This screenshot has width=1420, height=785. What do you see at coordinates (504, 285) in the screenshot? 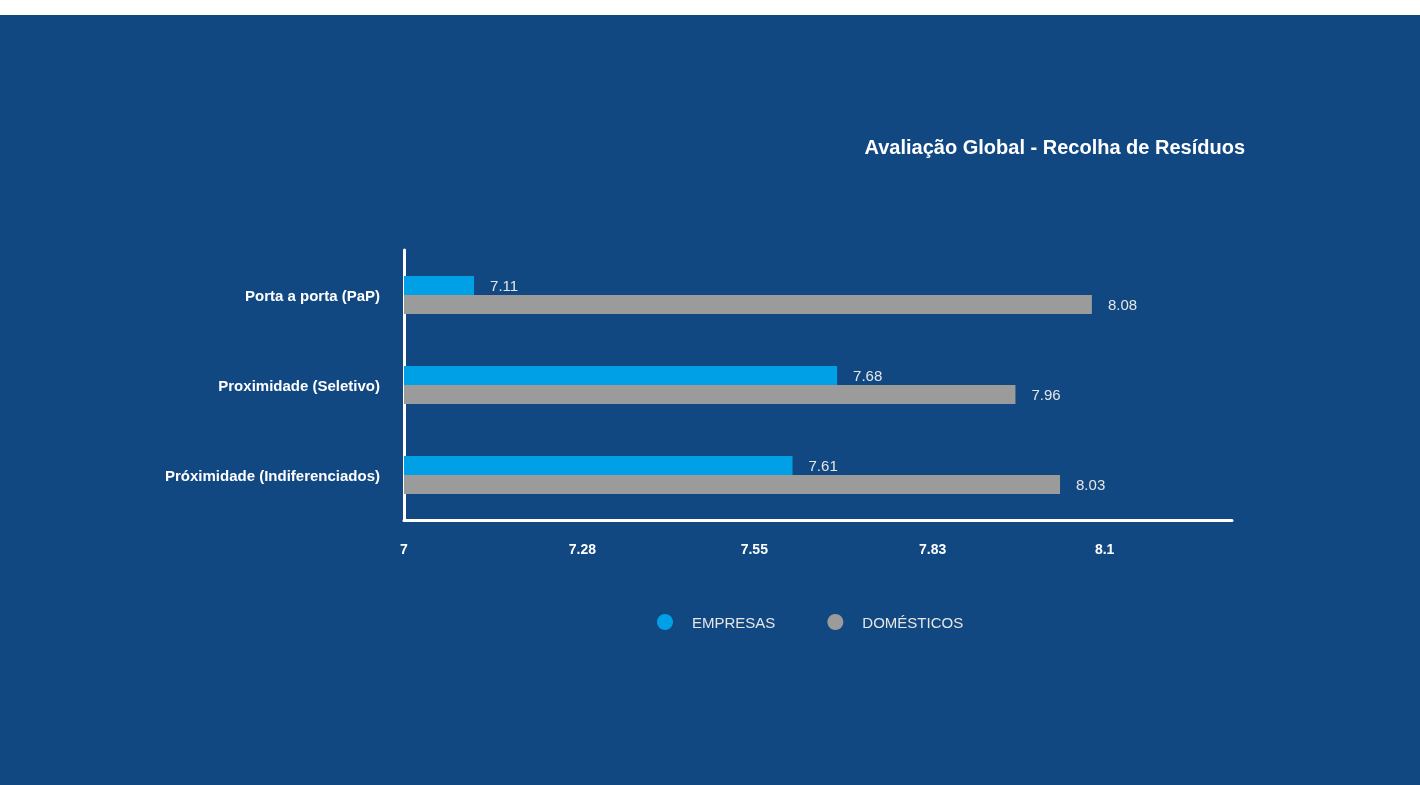
I see `data-label: 7.11` at bounding box center [504, 285].